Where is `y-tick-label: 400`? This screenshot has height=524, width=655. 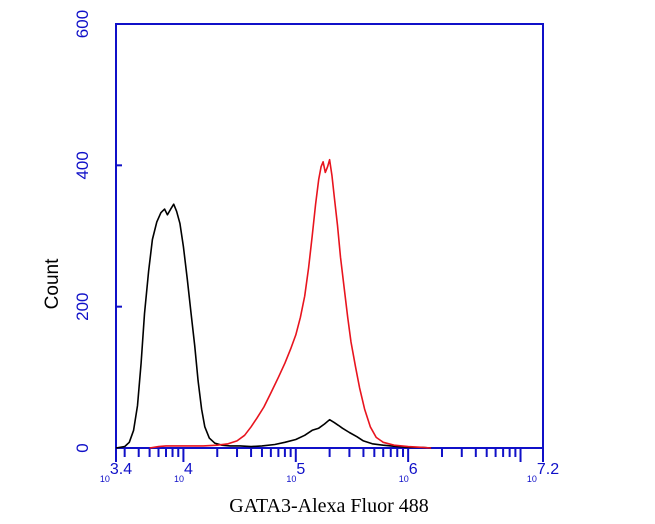
y-tick-label: 400 is located at coordinates (82, 165).